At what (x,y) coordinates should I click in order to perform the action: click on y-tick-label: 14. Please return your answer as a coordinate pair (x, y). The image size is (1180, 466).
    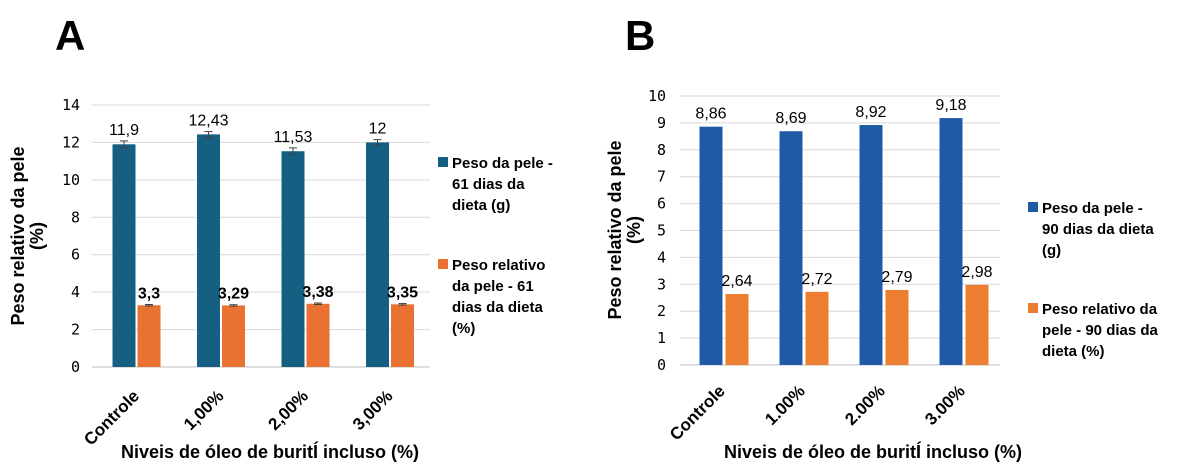
    Looking at the image, I should click on (71, 105).